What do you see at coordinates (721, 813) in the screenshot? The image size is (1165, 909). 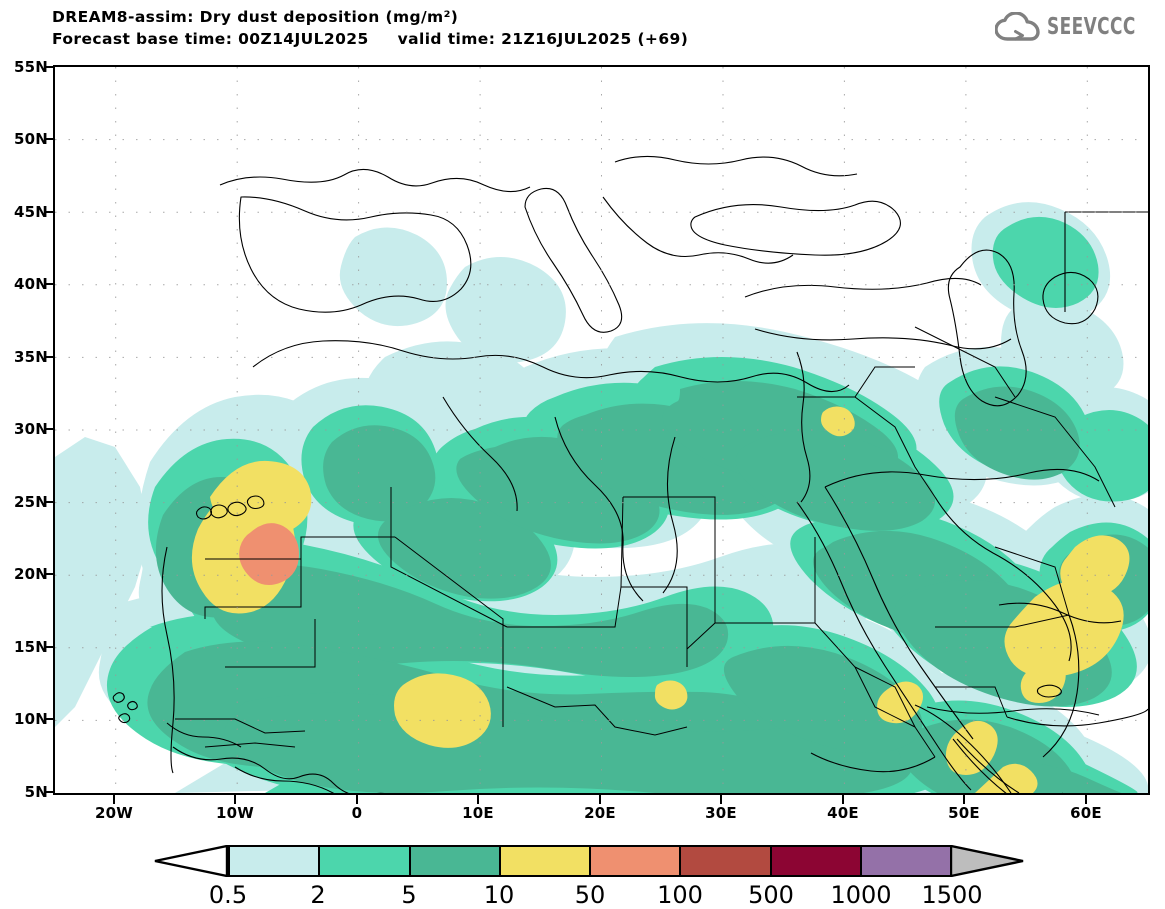 I see `xtick-label-30E: 30E` at bounding box center [721, 813].